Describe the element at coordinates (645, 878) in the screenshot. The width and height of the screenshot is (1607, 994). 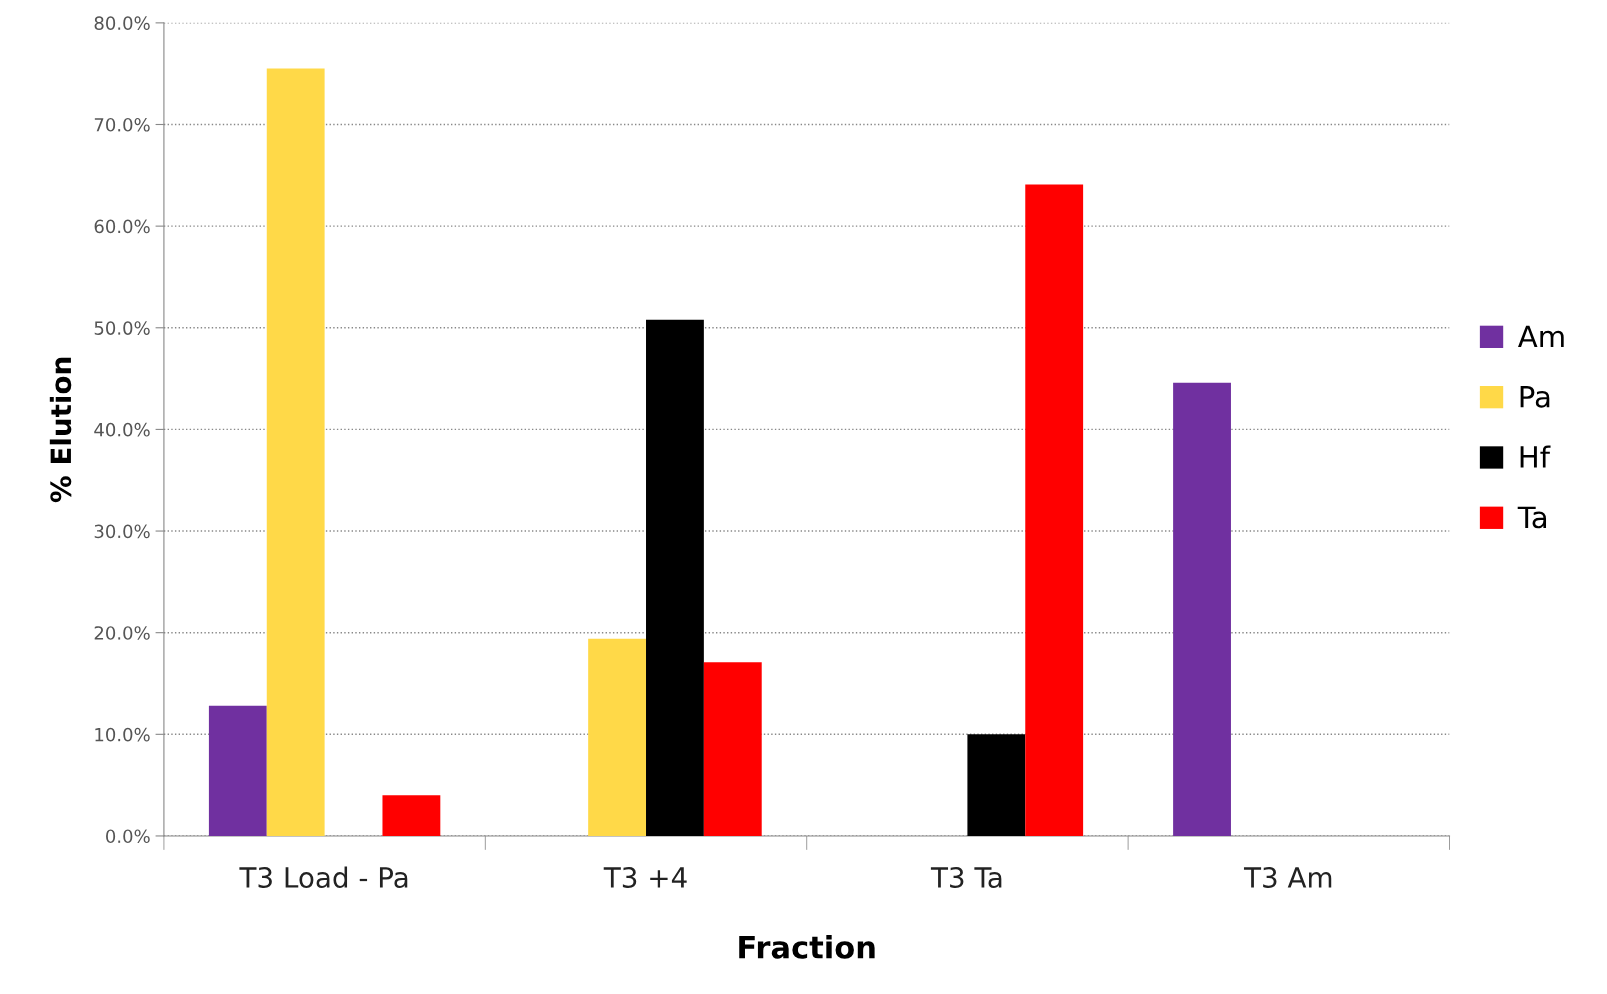
I see `x-tick-label: T3 +4` at that location.